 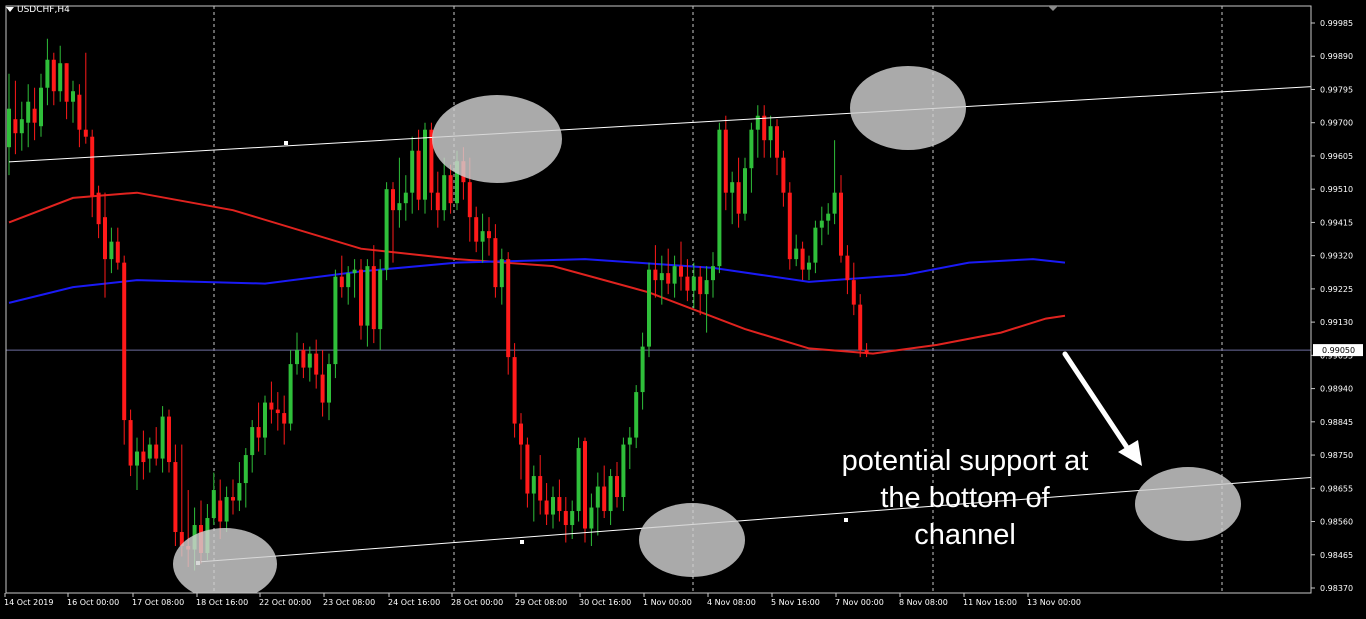 I want to click on price-tick-label: 0.99130, so click(x=1336, y=322).